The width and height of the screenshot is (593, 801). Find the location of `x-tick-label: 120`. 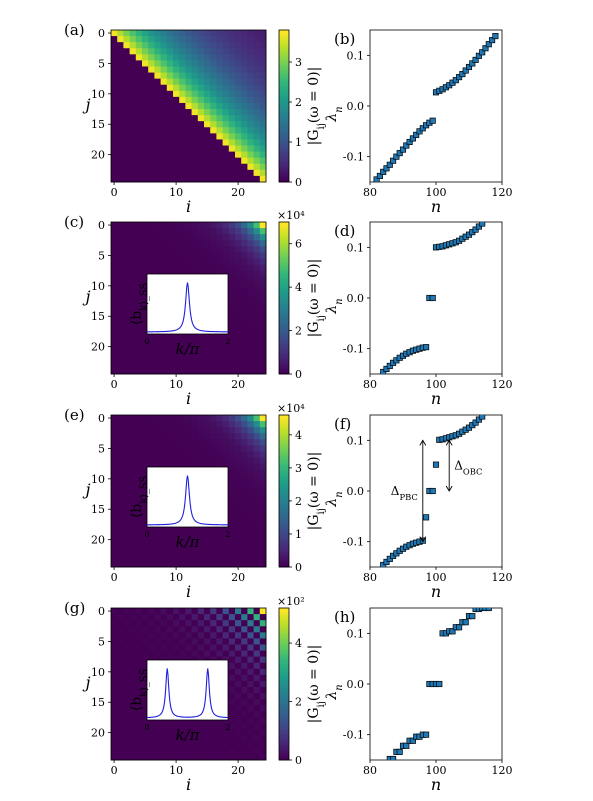

x-tick-label: 120 is located at coordinates (502, 770).